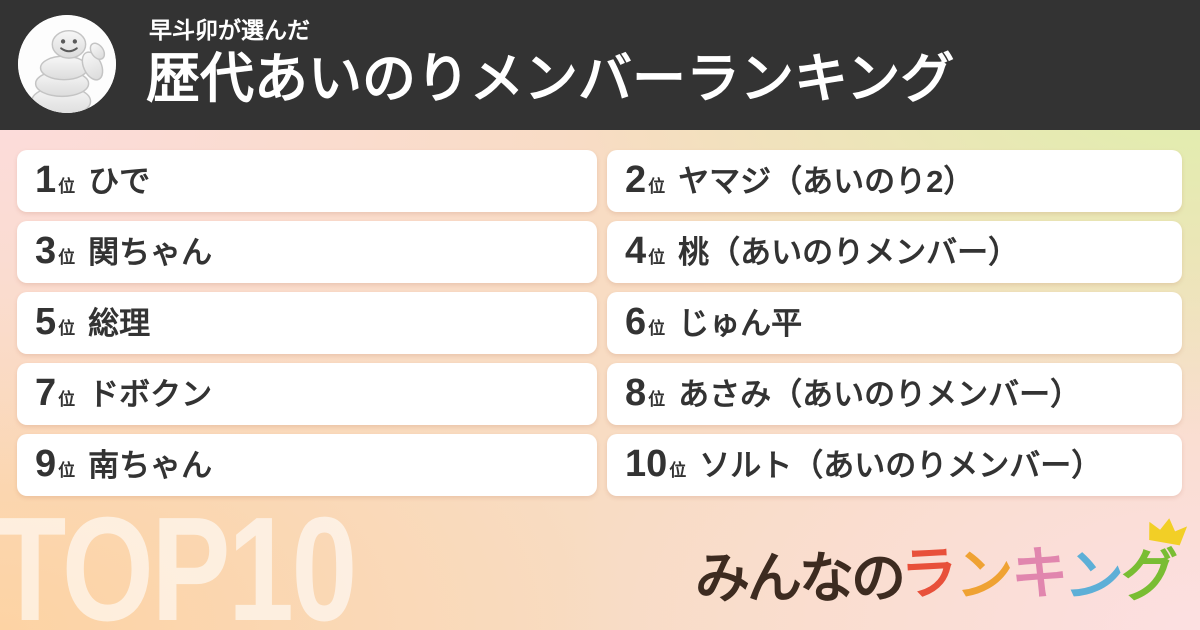  I want to click on rank-number: 2, so click(636, 180).